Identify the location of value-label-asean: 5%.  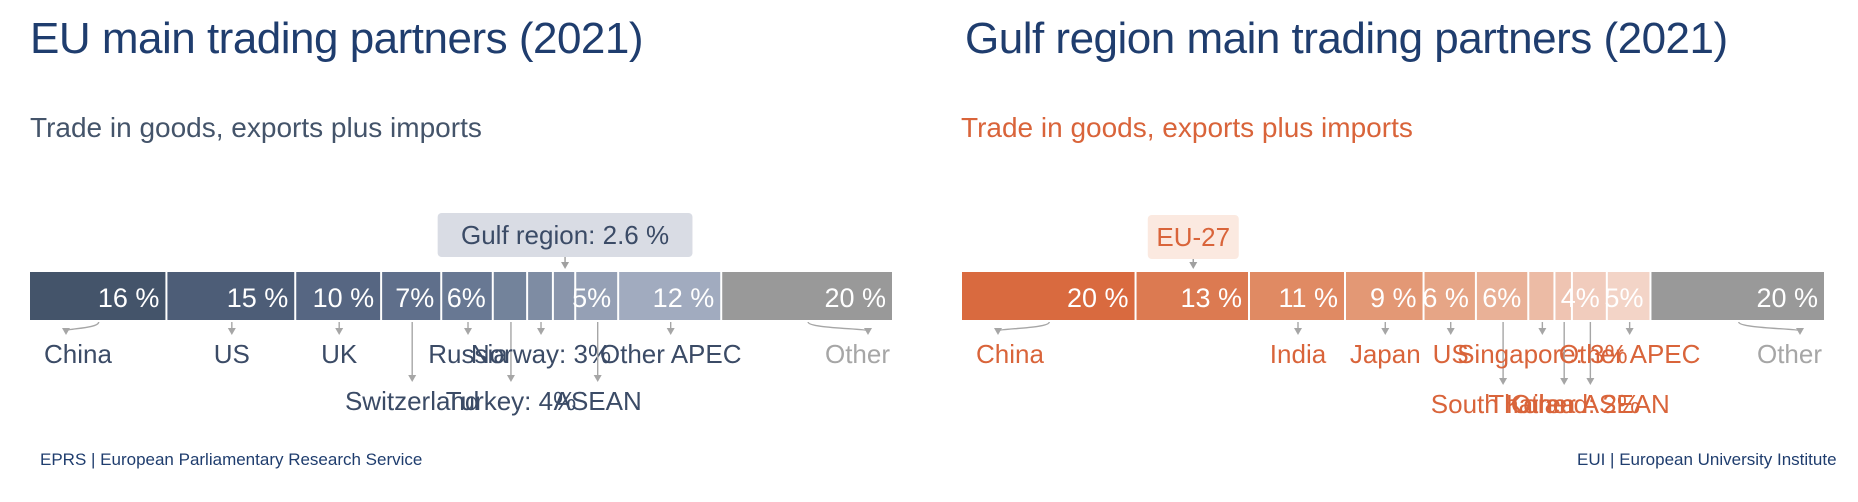
(591, 298).